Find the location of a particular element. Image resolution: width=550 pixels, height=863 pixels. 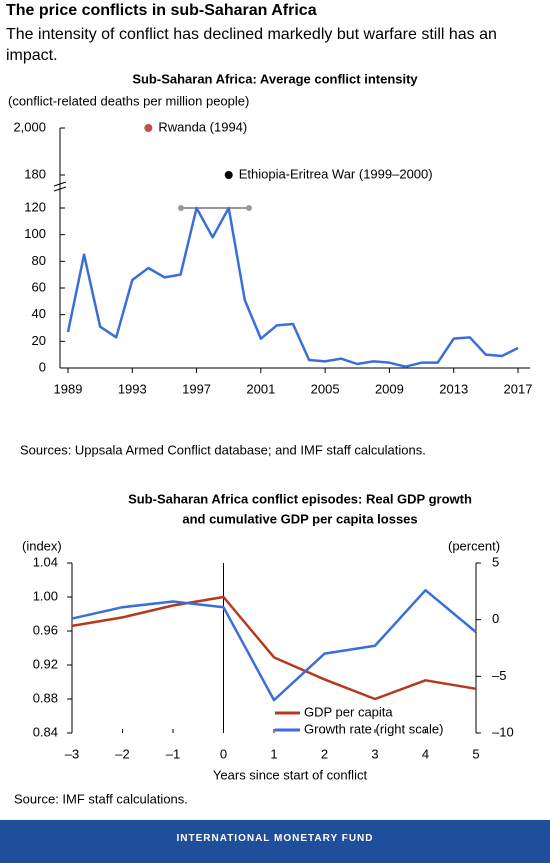

x-tick-label: 4 is located at coordinates (425, 753).